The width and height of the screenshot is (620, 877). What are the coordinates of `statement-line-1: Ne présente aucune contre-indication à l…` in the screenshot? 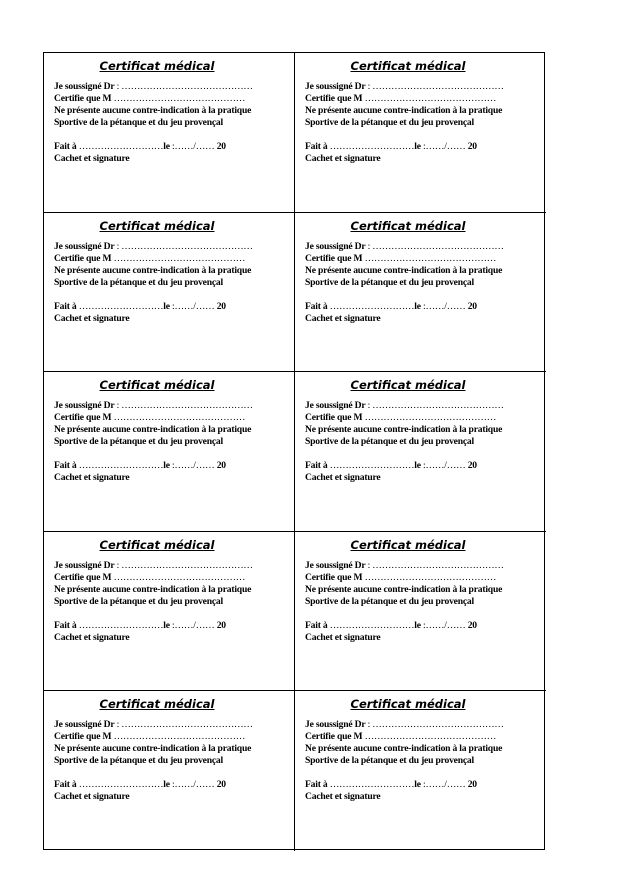 It's located at (404, 430).